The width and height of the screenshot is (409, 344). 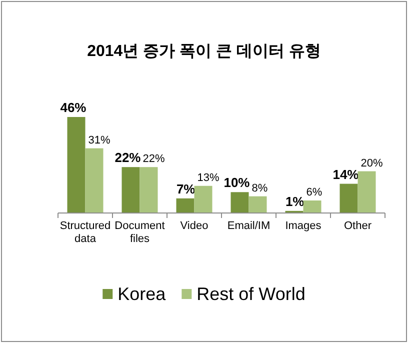 What do you see at coordinates (208, 178) in the screenshot?
I see `data-label: 13%` at bounding box center [208, 178].